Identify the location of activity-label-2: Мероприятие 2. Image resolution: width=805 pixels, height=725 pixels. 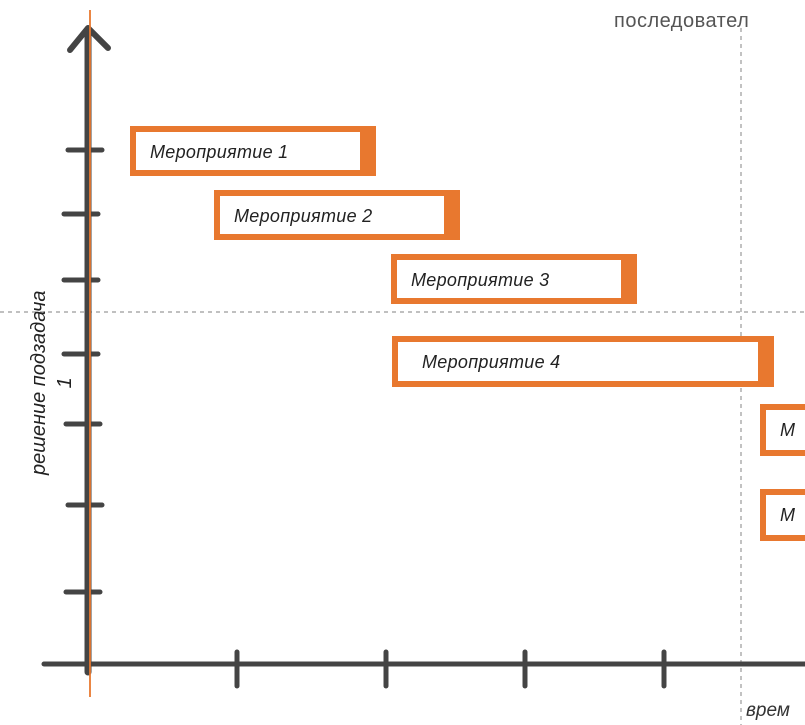
(303, 216).